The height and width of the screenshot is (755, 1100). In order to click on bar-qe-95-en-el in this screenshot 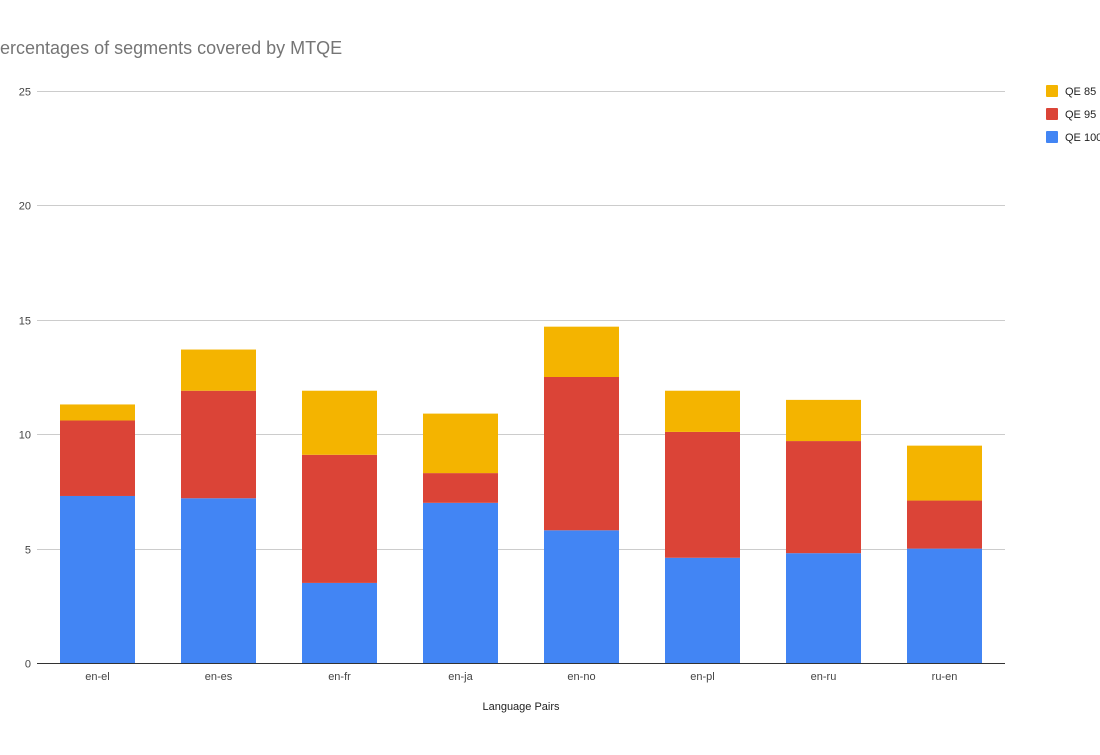, I will do `click(97, 458)`.